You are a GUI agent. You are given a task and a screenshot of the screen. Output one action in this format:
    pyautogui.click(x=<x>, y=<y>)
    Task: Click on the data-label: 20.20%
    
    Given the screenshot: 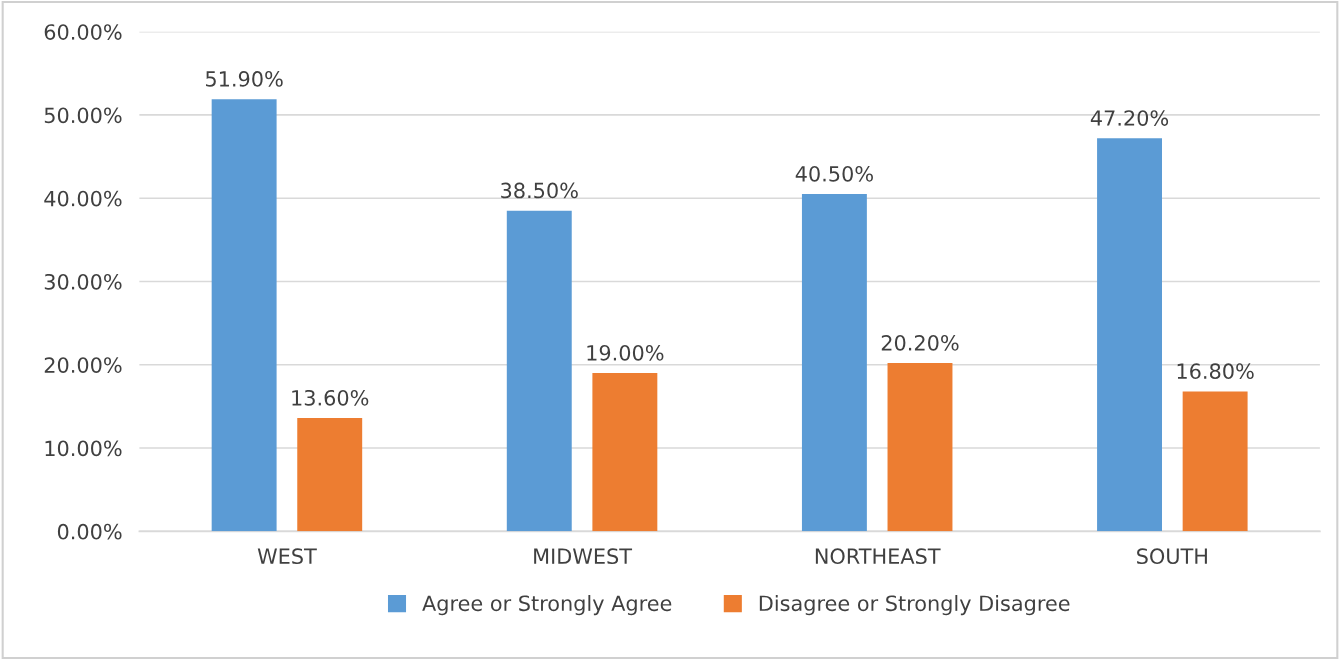 What is the action you would take?
    pyautogui.click(x=920, y=342)
    